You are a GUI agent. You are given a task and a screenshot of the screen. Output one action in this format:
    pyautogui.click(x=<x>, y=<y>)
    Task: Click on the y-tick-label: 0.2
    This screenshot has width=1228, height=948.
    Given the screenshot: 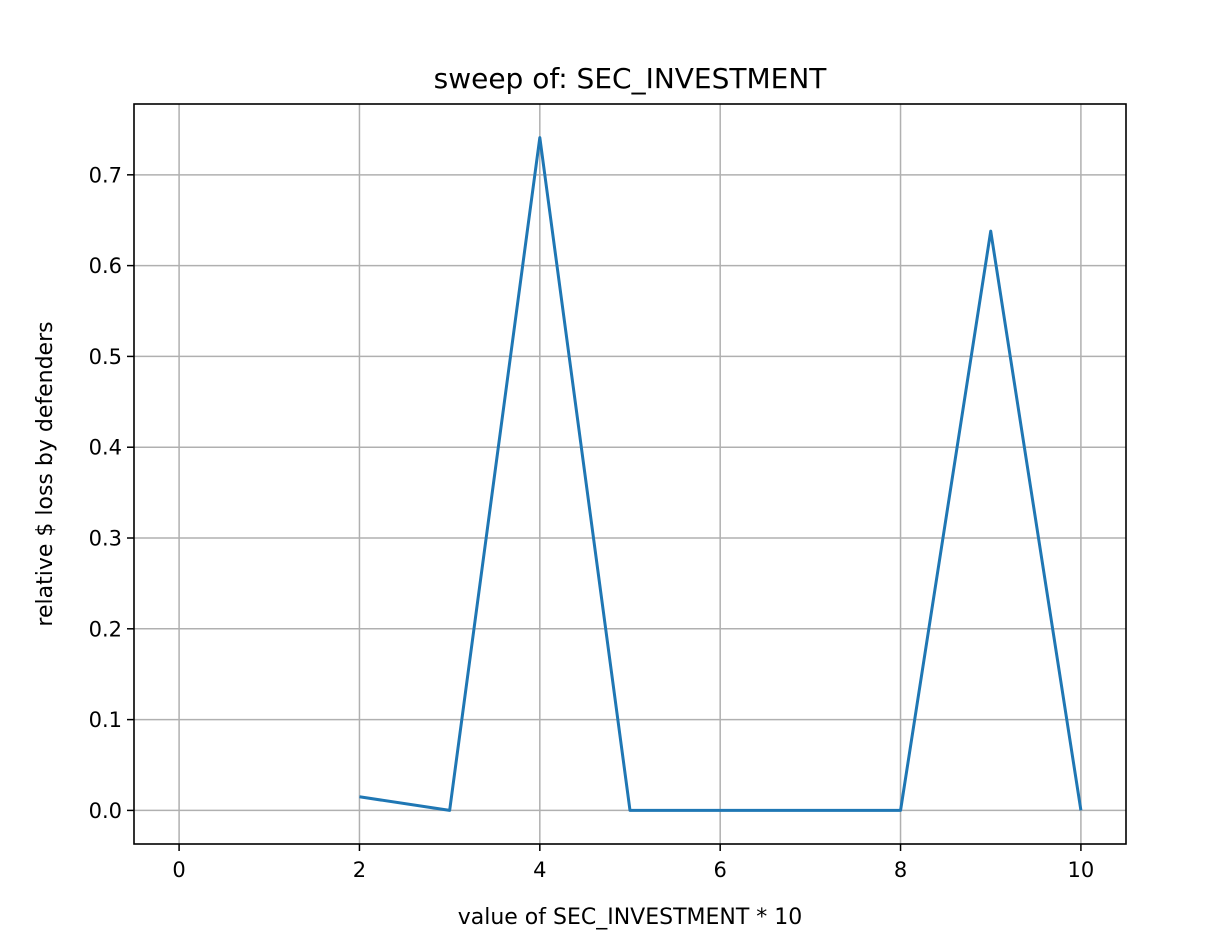 What is the action you would take?
    pyautogui.click(x=105, y=629)
    